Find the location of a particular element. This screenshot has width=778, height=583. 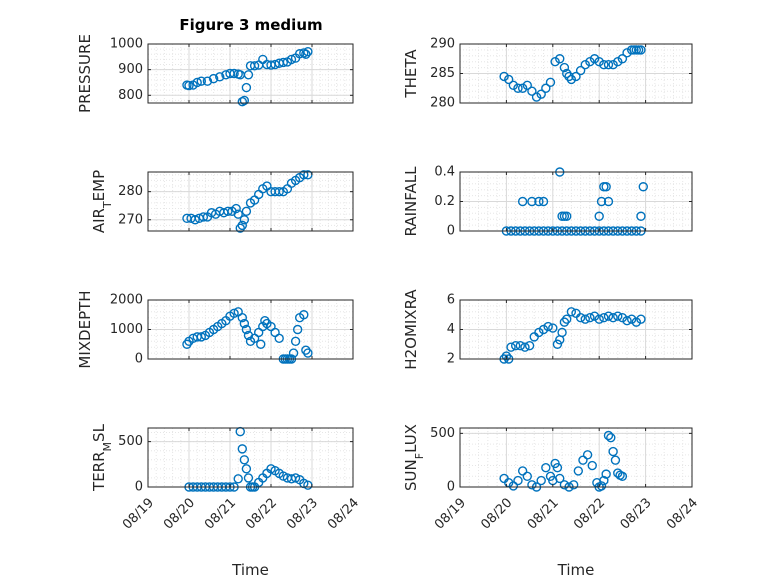

subplot-5: 0 1000 2000 MIXDEPTH is located at coordinates (215, 329).